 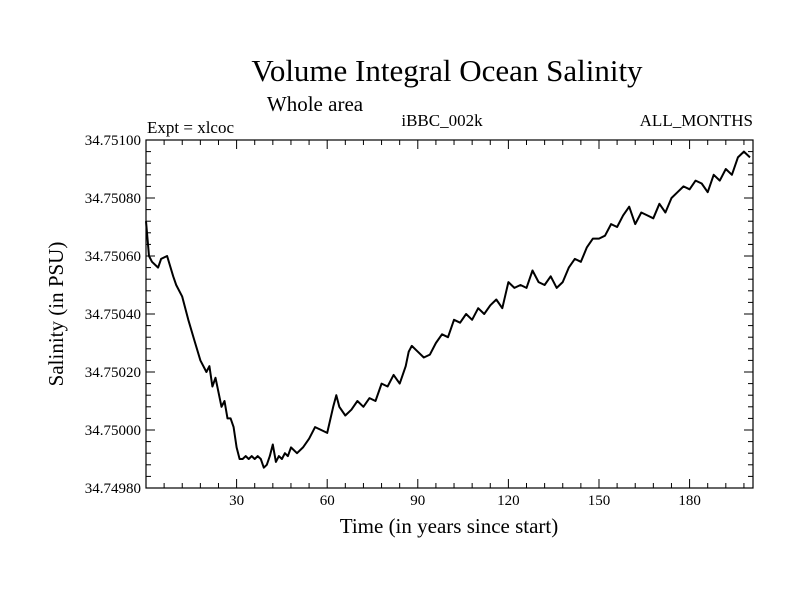 What do you see at coordinates (113, 199) in the screenshot?
I see `y-tick-label: 34.75080` at bounding box center [113, 199].